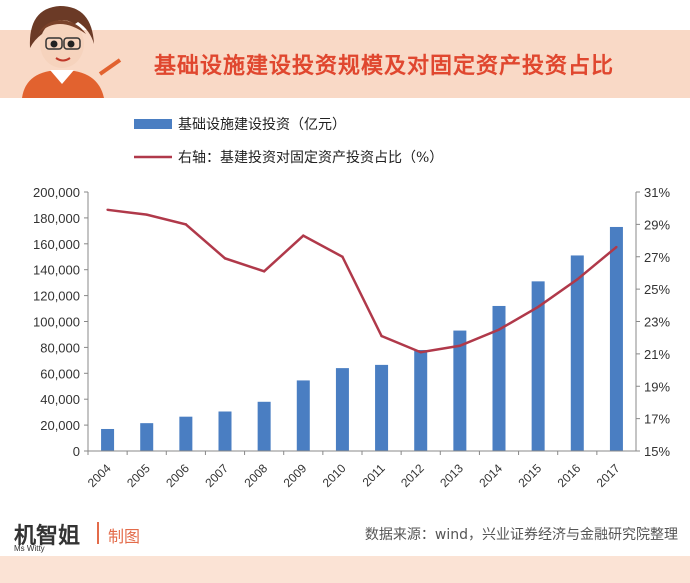 Image resolution: width=690 pixels, height=583 pixels. Describe the element at coordinates (310, 157) in the screenshot. I see `legend-line-label: 右轴：基建投资对固定资产投资占比（%）` at that location.